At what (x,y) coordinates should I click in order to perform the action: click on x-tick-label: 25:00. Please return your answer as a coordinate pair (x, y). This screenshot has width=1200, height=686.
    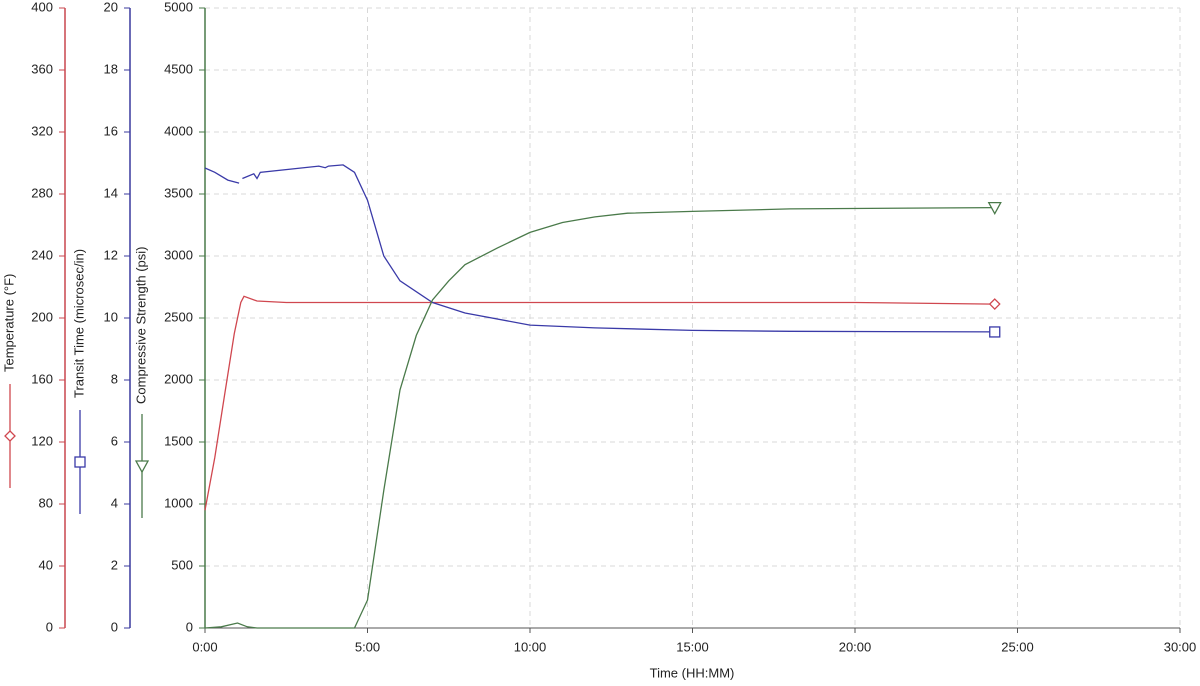
    Looking at the image, I should click on (1017, 646).